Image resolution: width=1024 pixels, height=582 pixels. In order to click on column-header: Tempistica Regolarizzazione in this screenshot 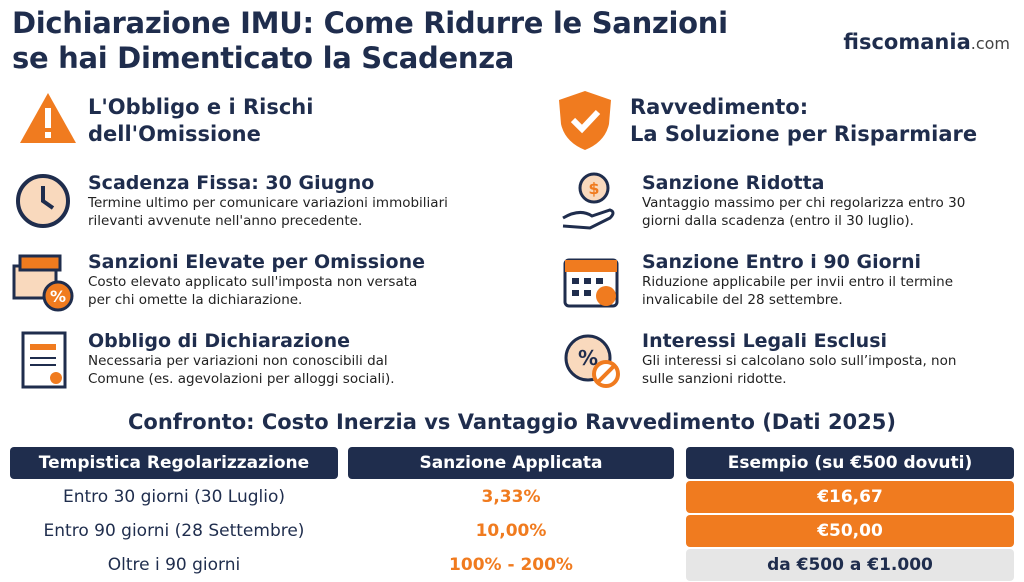, I will do `click(174, 463)`.